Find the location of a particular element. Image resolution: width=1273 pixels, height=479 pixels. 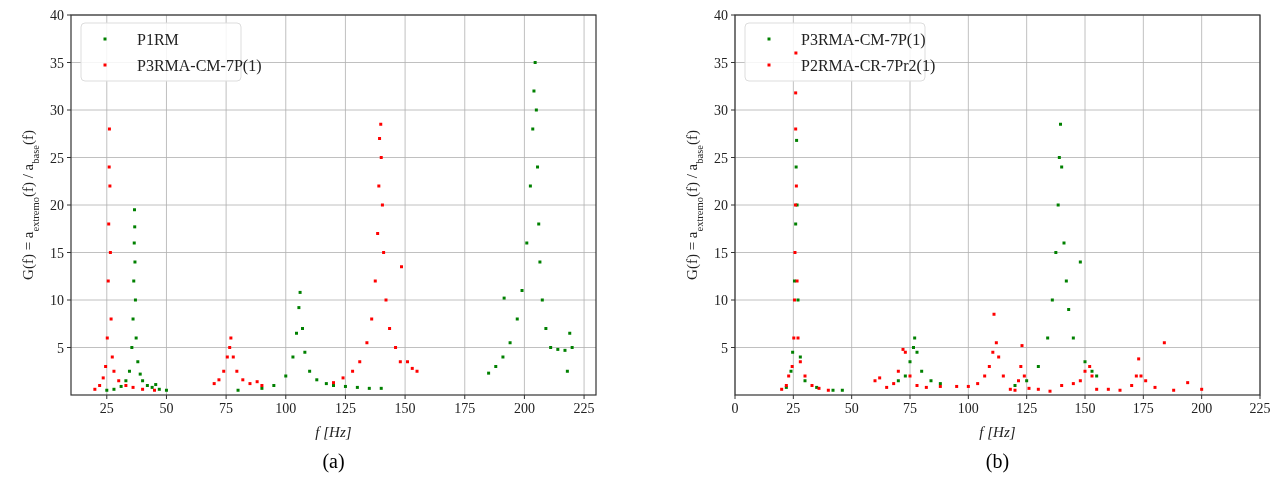

x-tick-label: 175 is located at coordinates (465, 408).